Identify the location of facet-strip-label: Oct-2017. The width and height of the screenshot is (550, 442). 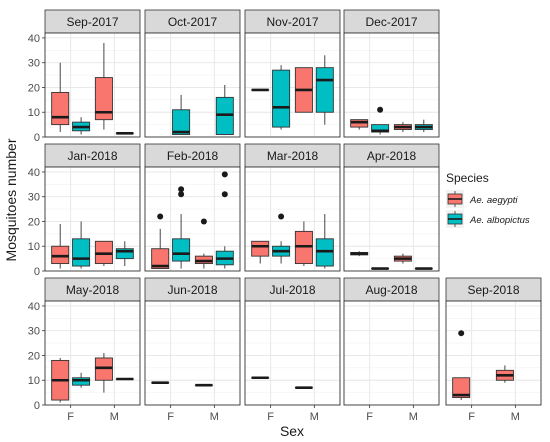
(193, 22).